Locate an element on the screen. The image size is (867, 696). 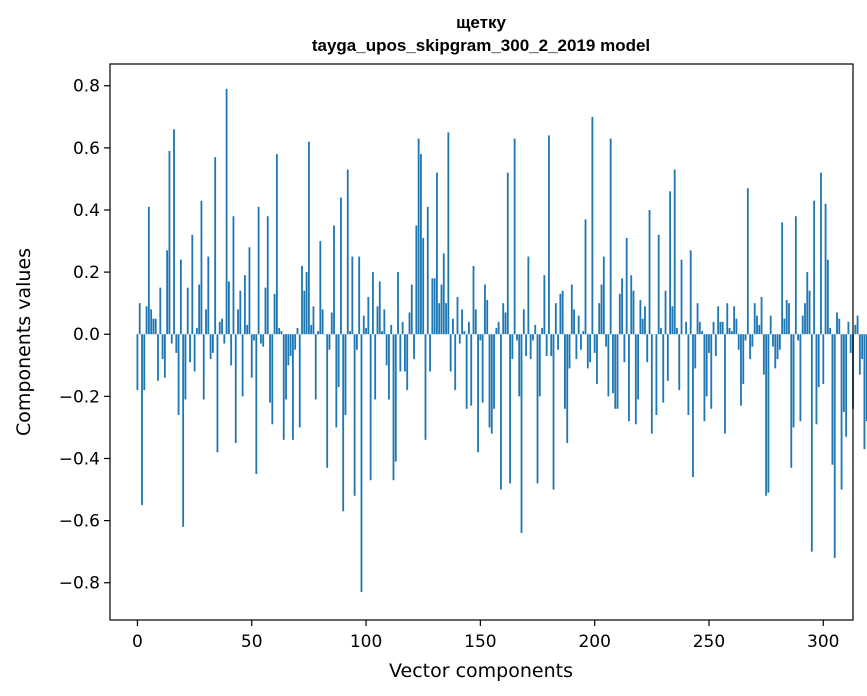
y-tick-label: −0.6 is located at coordinates (79, 522).